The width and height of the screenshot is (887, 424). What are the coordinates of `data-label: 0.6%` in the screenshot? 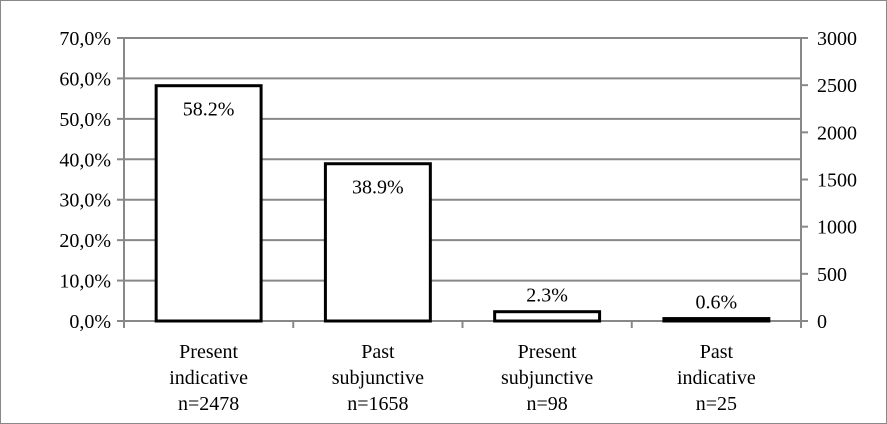 It's located at (717, 303).